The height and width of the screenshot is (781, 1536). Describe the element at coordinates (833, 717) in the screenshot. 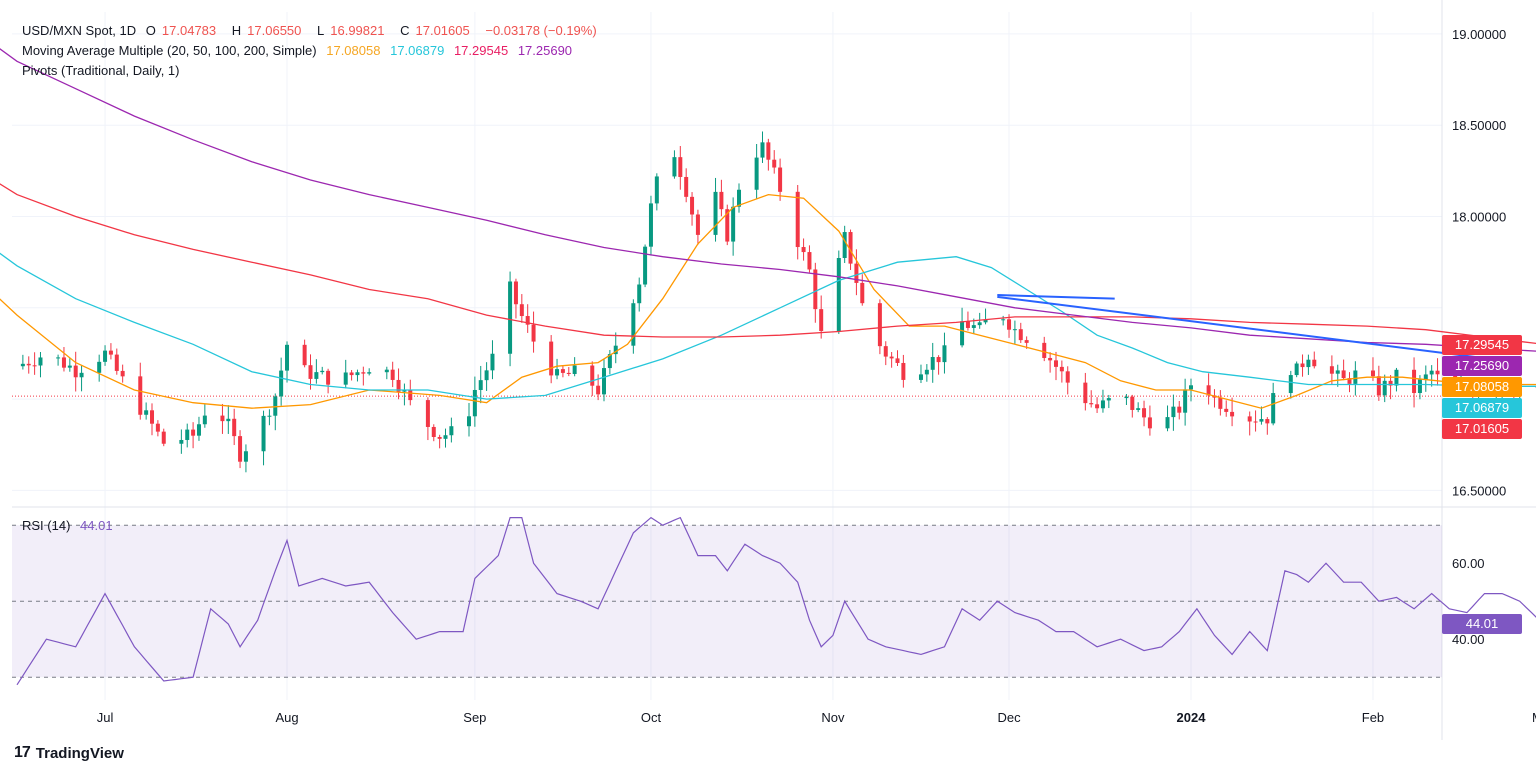

I see `x-tick-label: Nov` at that location.